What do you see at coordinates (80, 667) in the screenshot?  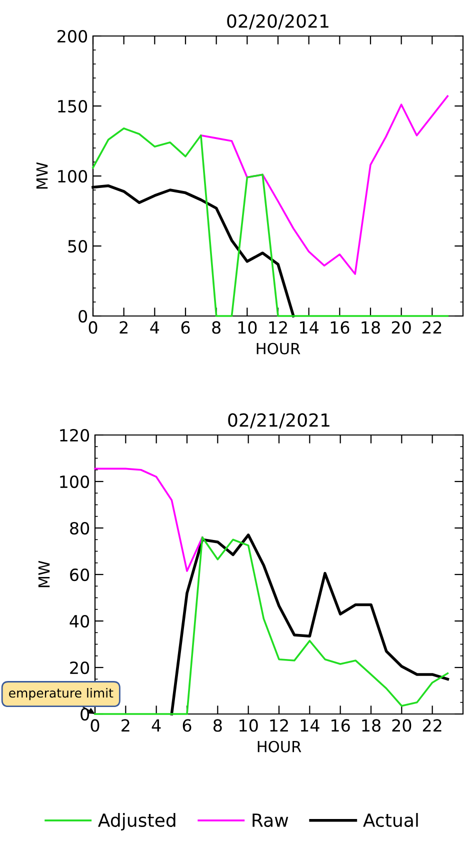 I see `y-tick-label: 20` at bounding box center [80, 667].